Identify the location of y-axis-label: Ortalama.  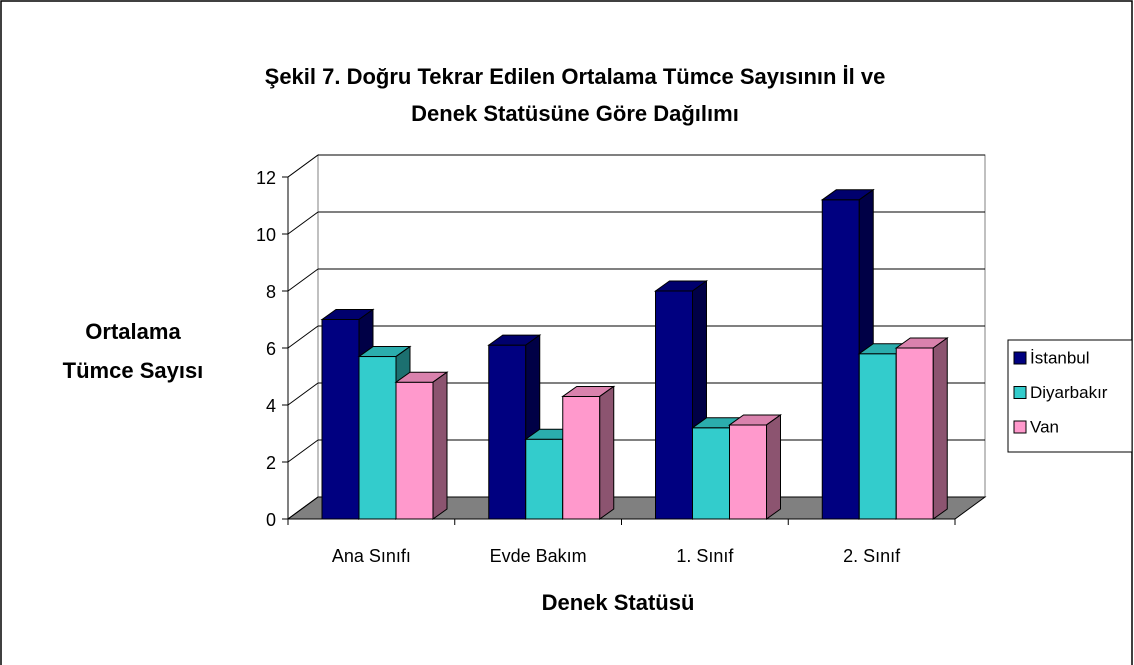
(133, 331).